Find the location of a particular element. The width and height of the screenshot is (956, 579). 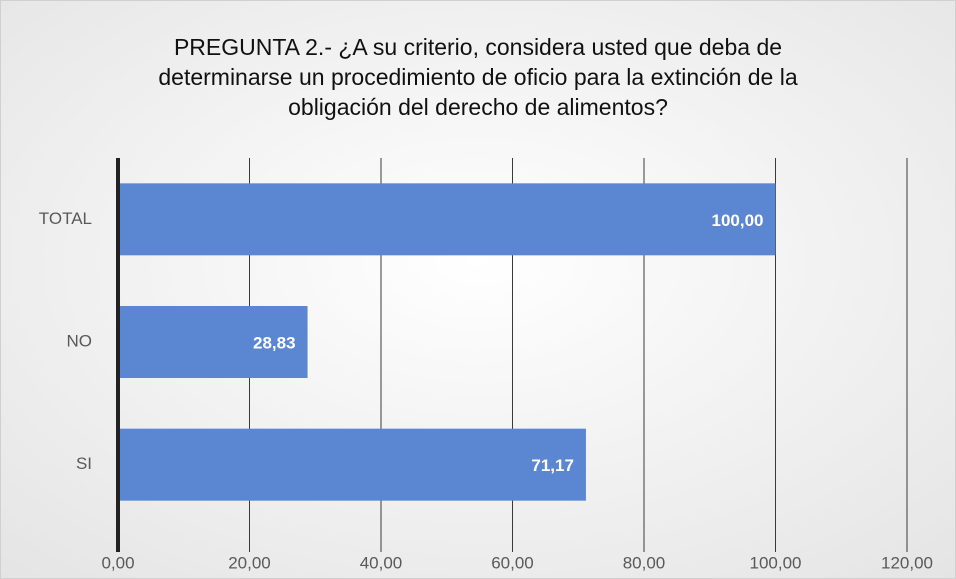

x-tick-label: 20,00 is located at coordinates (249, 562).